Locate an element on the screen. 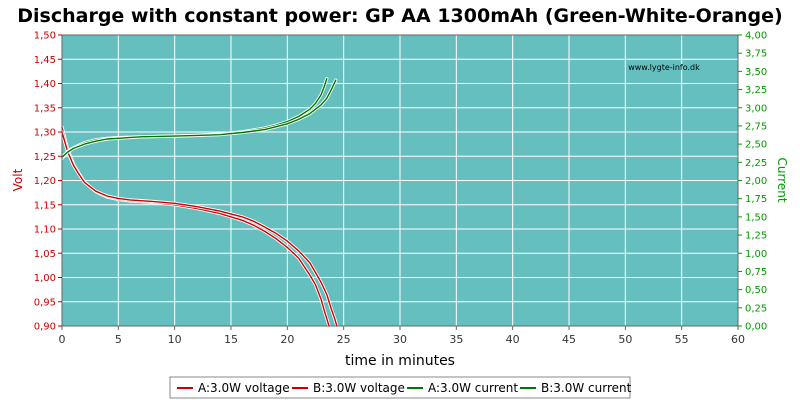  legend-label-4: B:3.0W current is located at coordinates (586, 388).